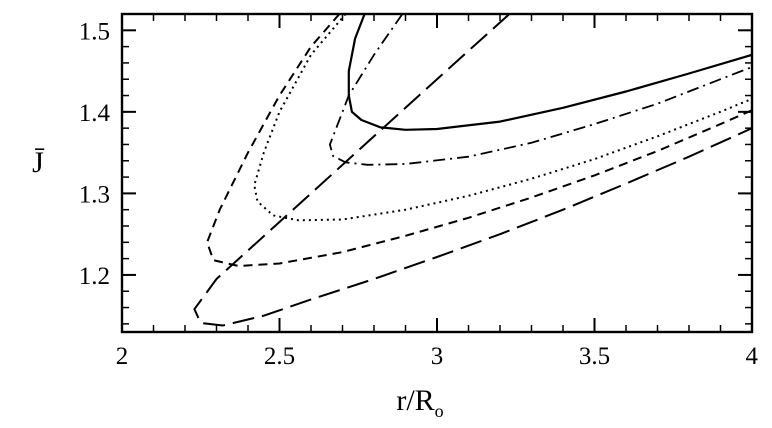  I want to click on y-axis-label: J̄, so click(38, 162).